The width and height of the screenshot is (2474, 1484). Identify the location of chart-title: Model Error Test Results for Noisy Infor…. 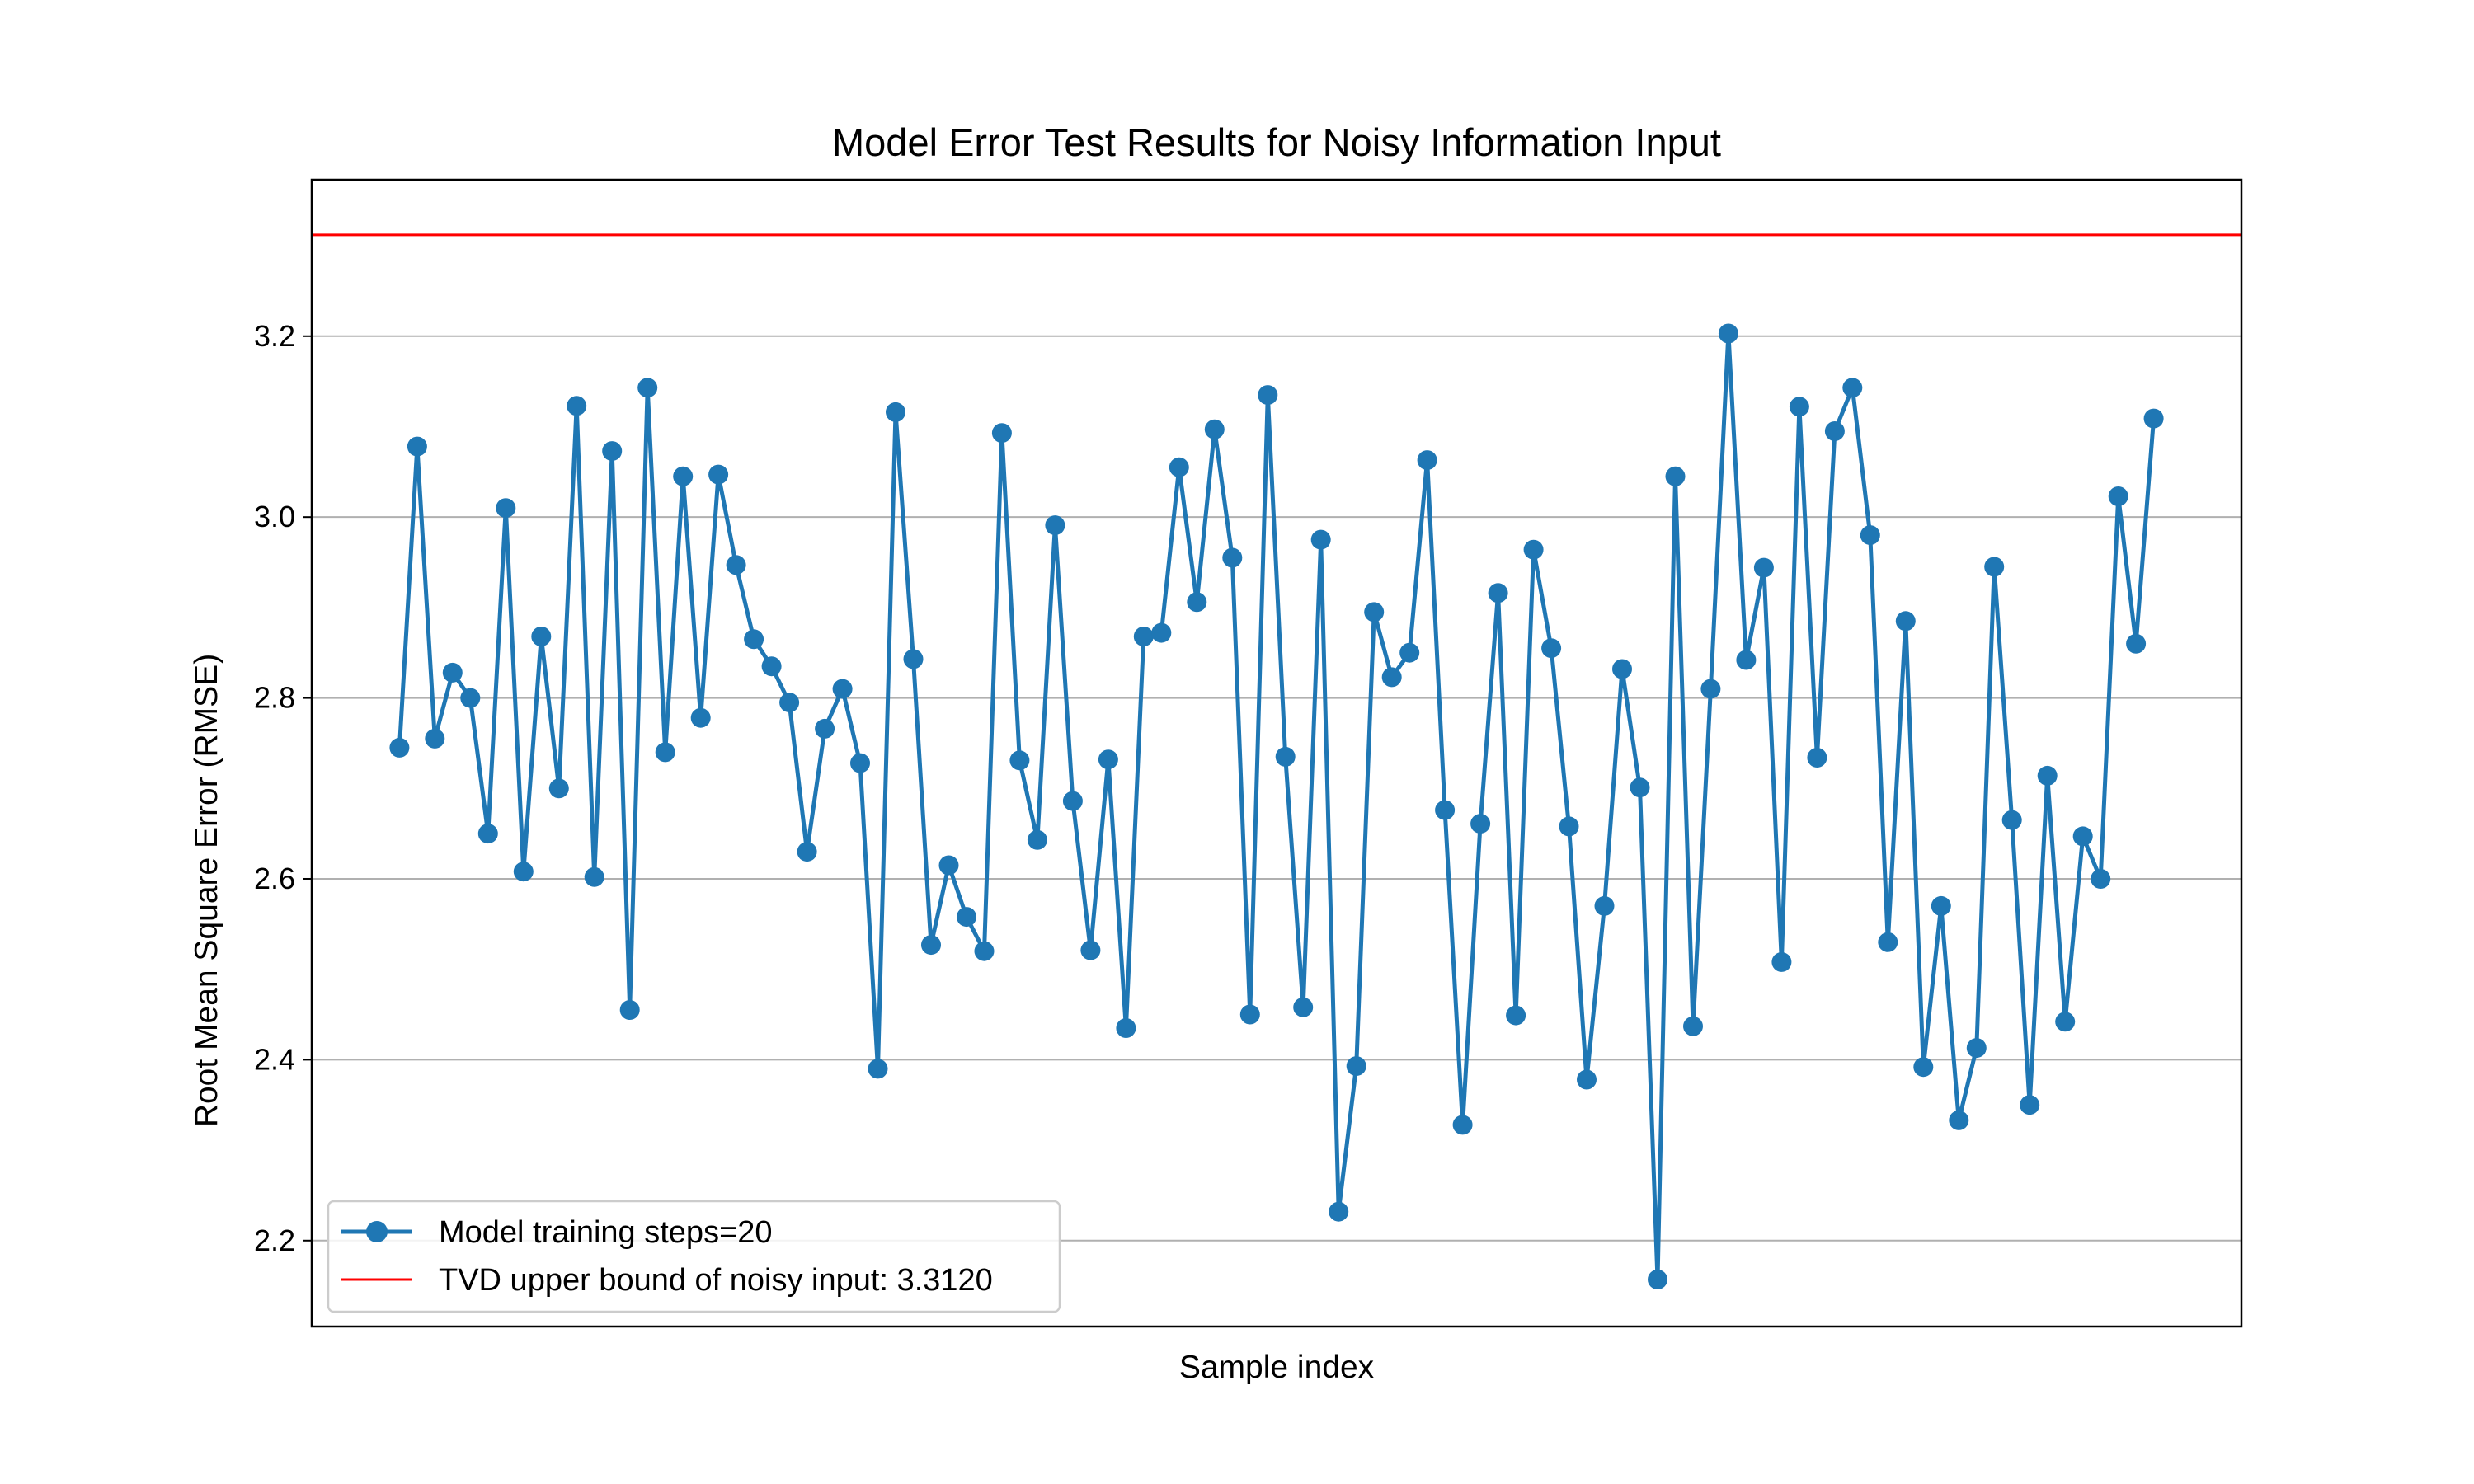
(1276, 142).